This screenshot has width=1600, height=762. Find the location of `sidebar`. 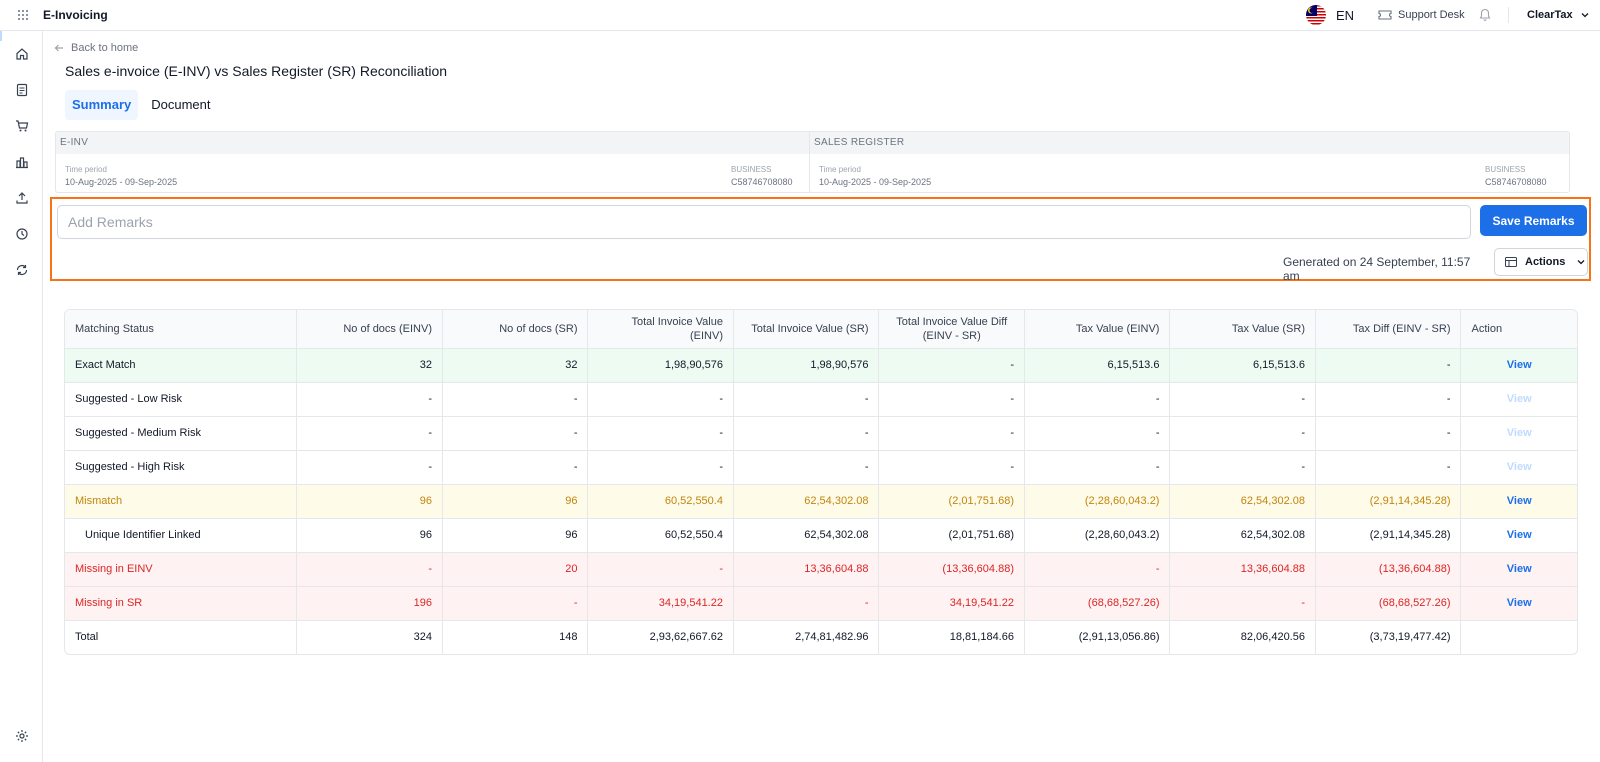

sidebar is located at coordinates (21, 396).